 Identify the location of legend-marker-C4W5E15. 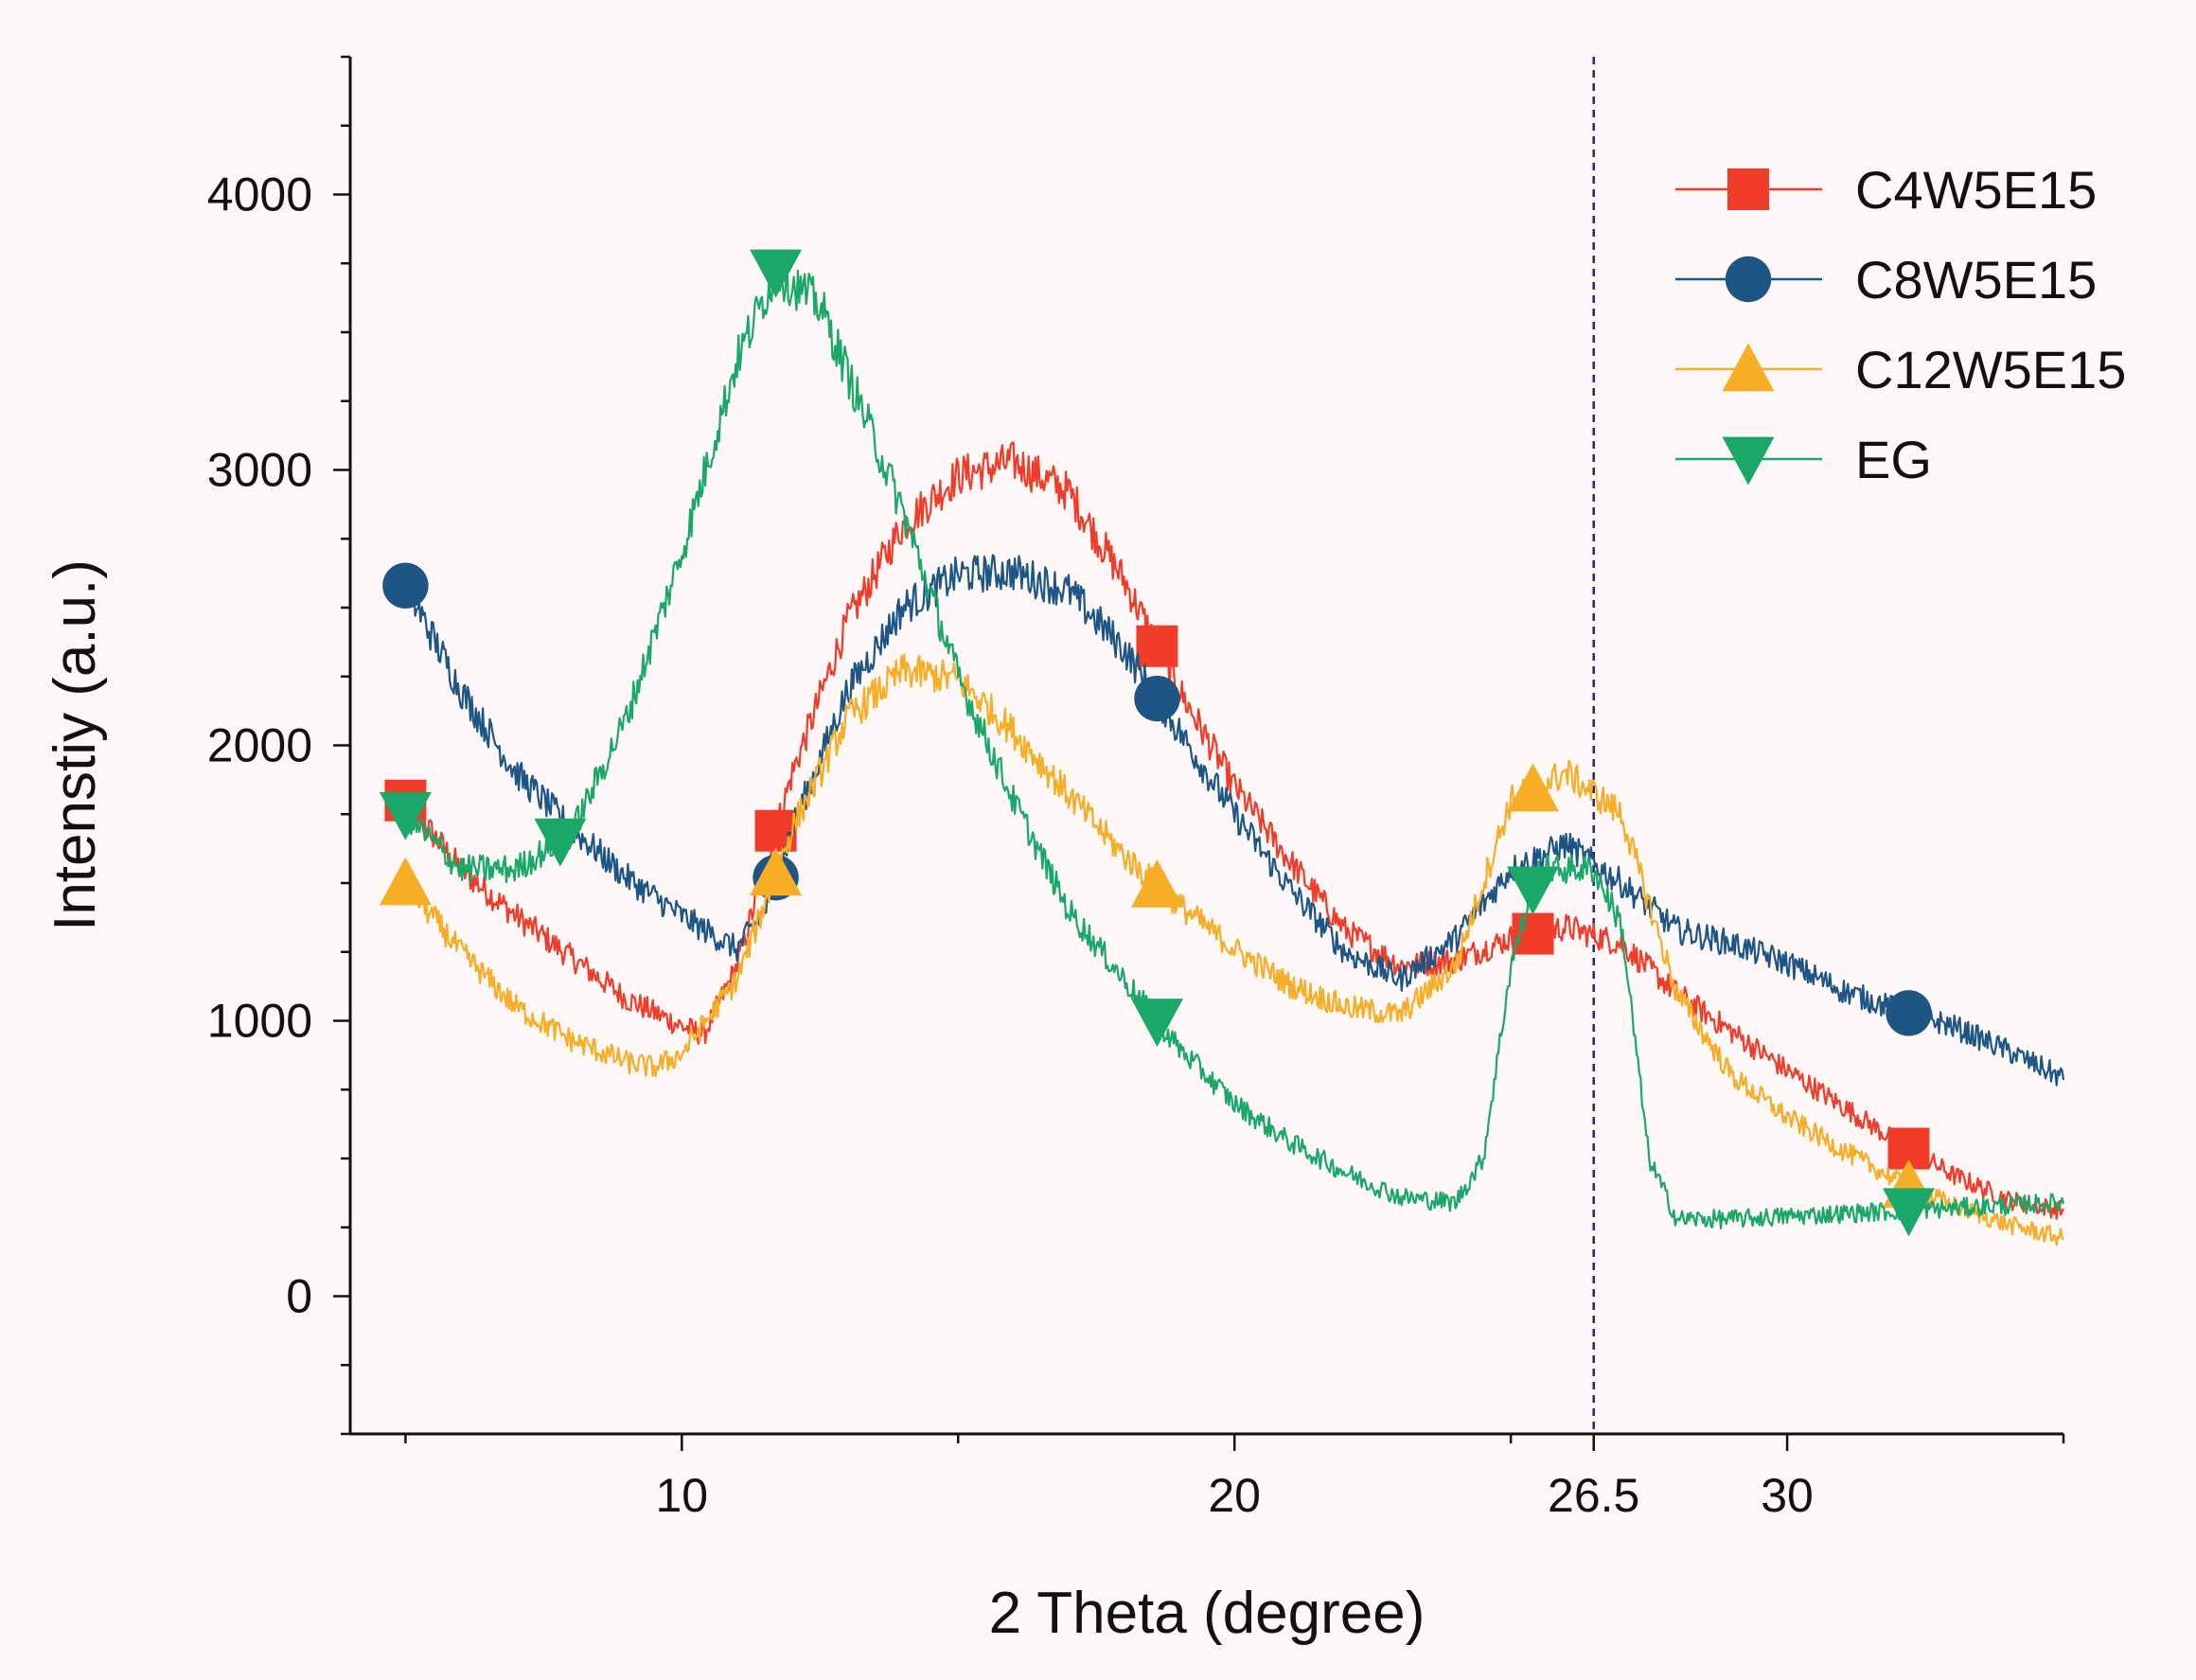
(1748, 189).